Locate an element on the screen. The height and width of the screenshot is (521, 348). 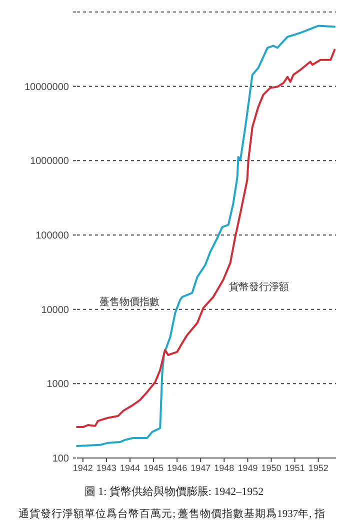
x-tick-label: 1945 is located at coordinates (154, 468).